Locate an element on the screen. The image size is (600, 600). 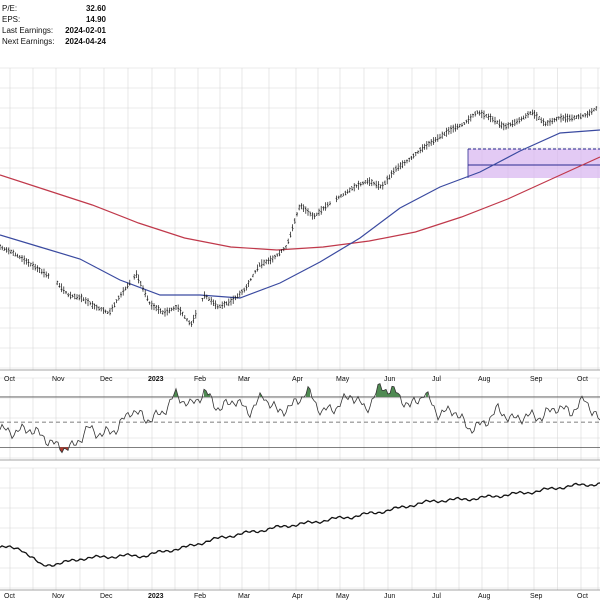
fundamental-label: EPS: is located at coordinates (11, 19).